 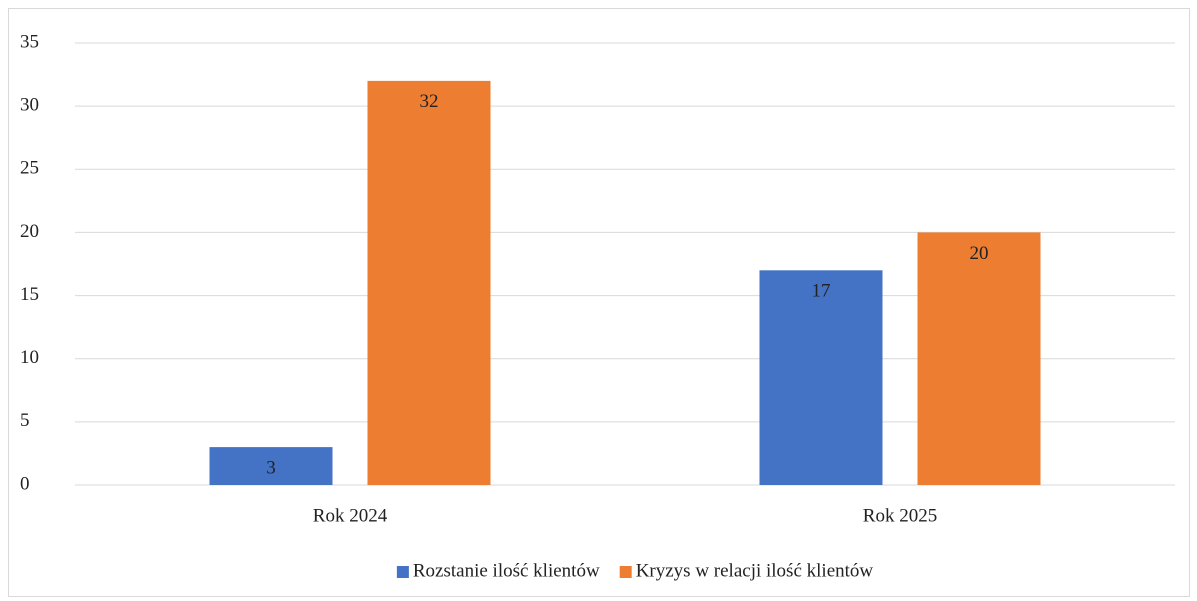 What do you see at coordinates (29, 357) in the screenshot?
I see `y-tick-label: 10` at bounding box center [29, 357].